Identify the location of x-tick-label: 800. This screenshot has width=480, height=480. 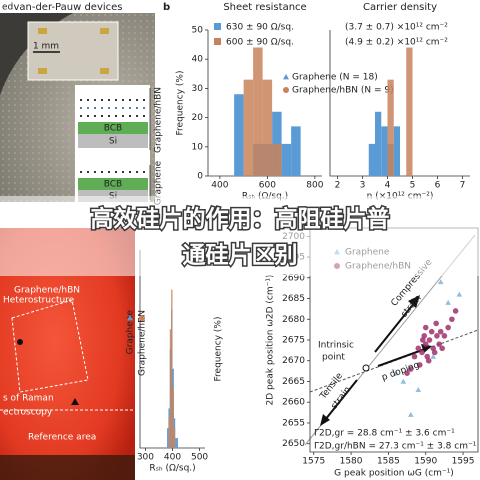
(314, 186).